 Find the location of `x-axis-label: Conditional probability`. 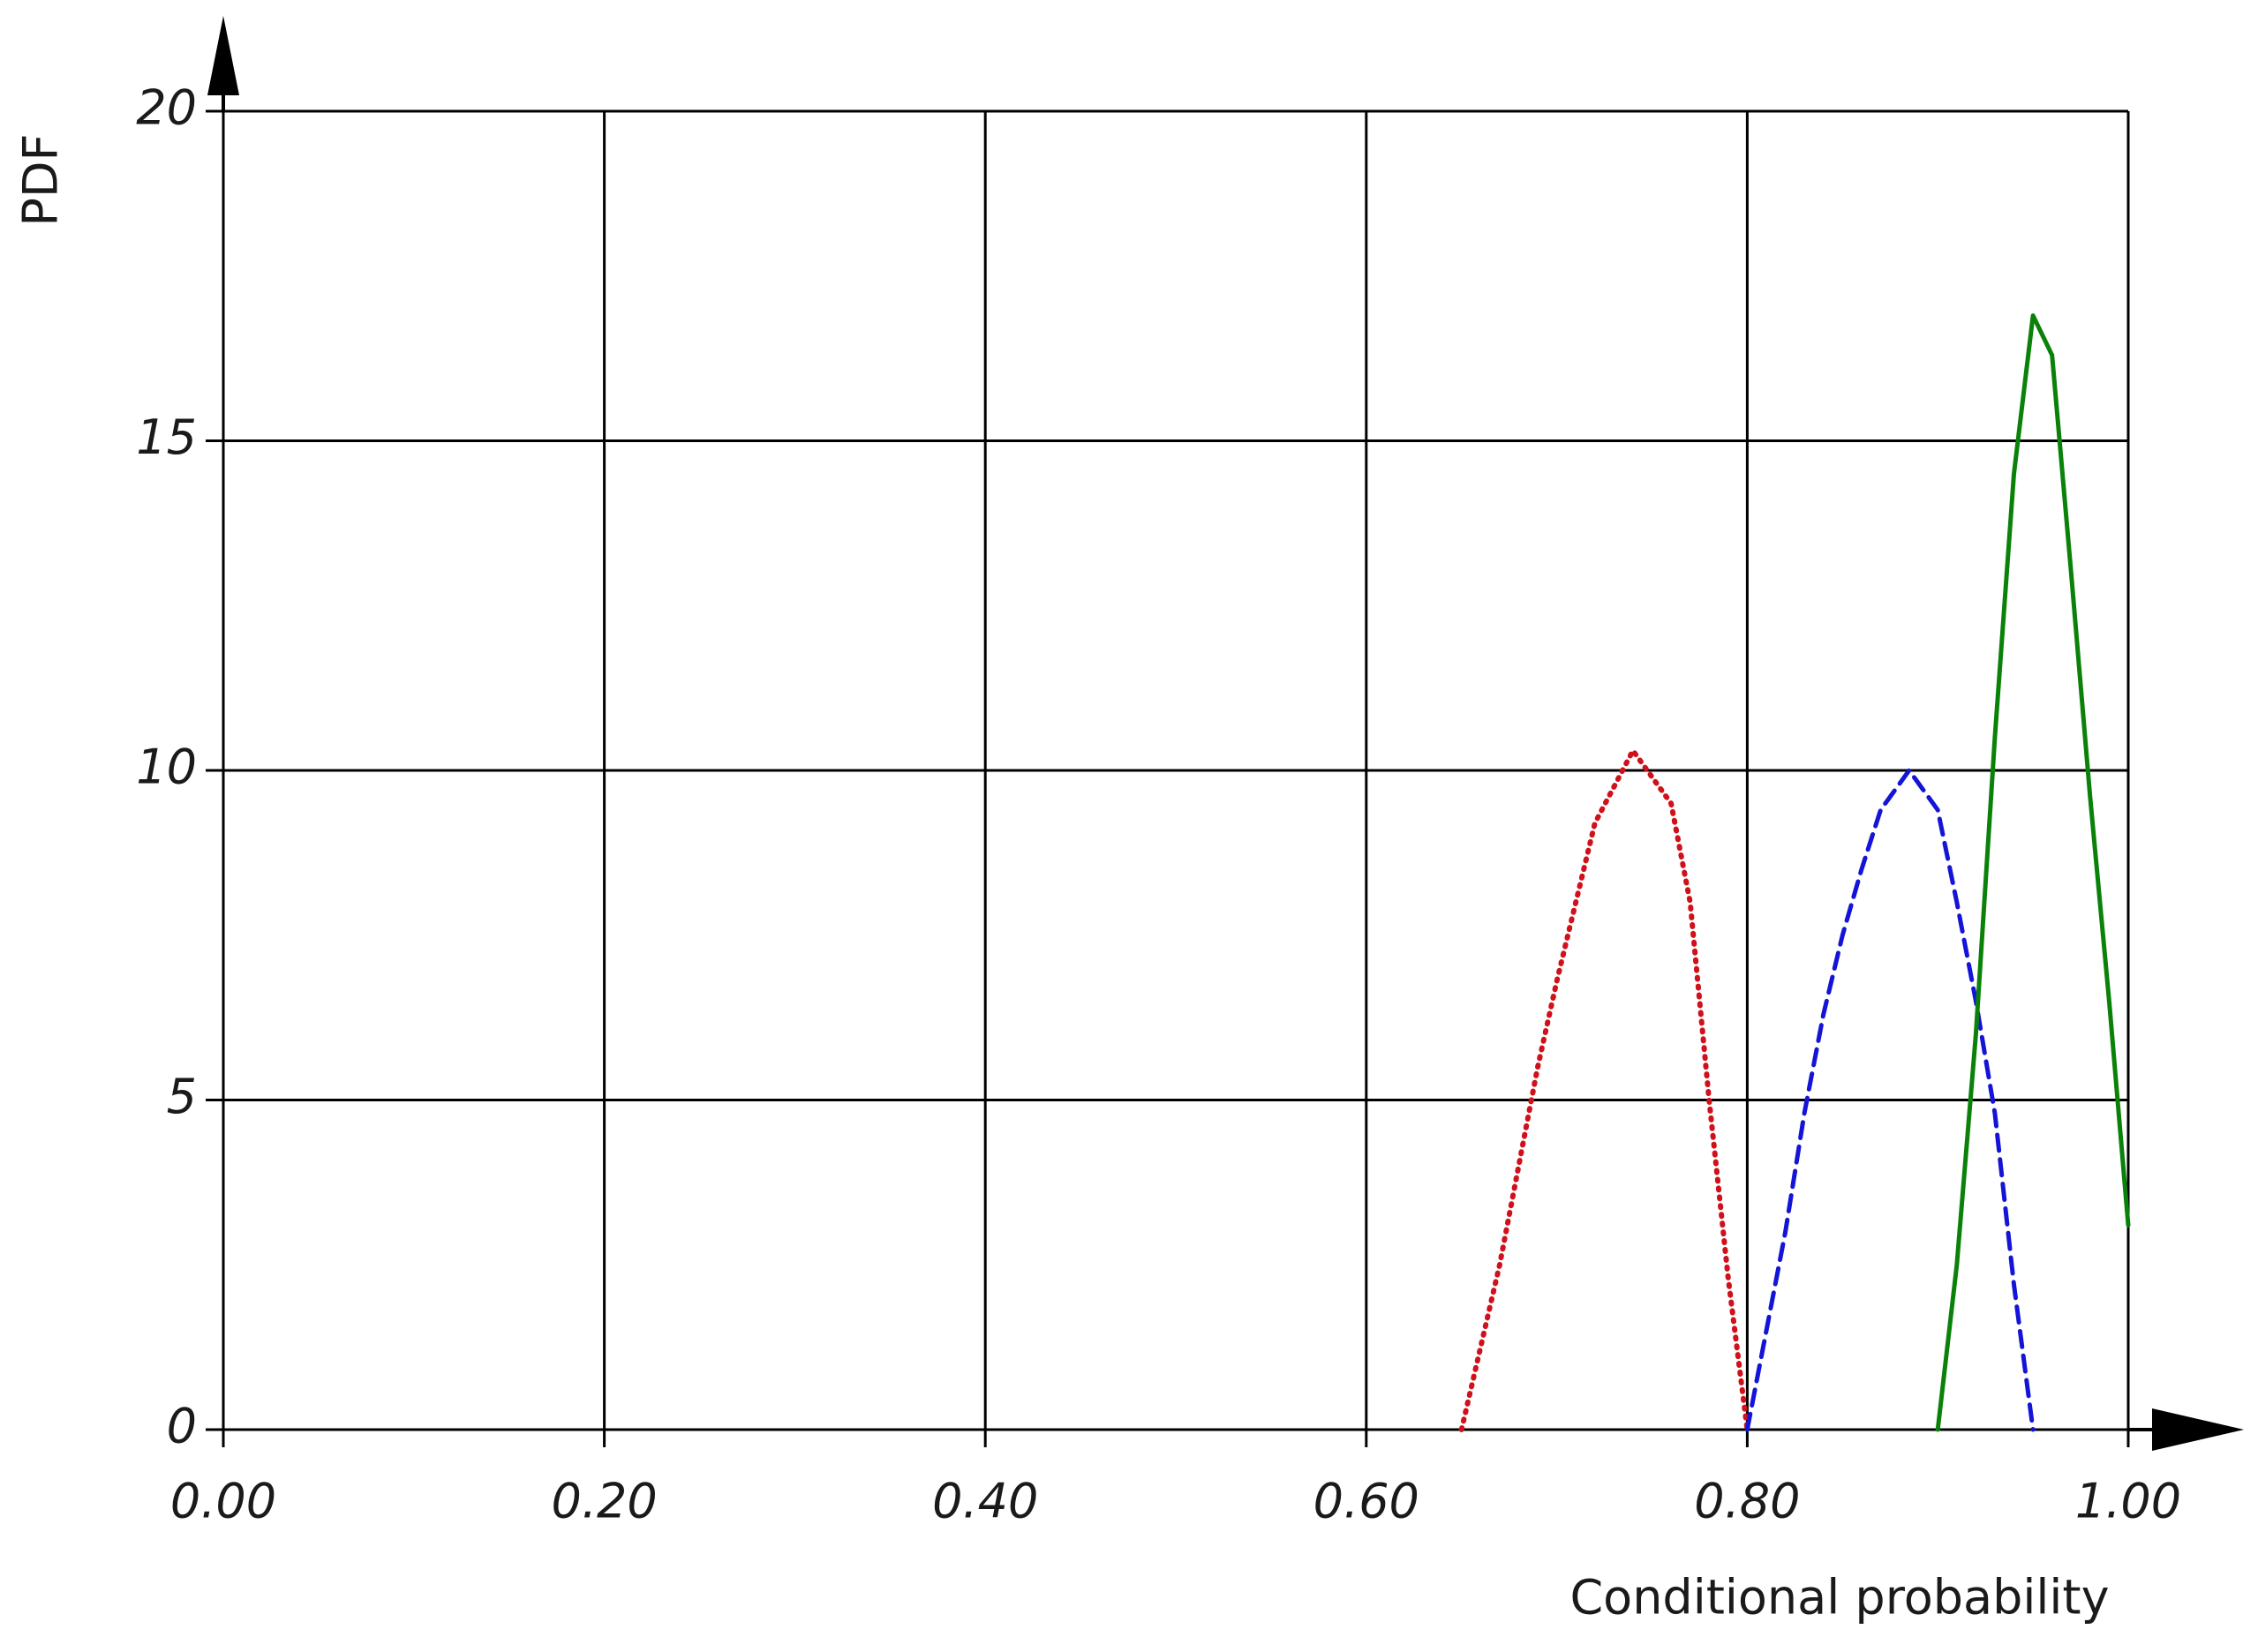

x-axis-label: Conditional probability is located at coordinates (1839, 1598).